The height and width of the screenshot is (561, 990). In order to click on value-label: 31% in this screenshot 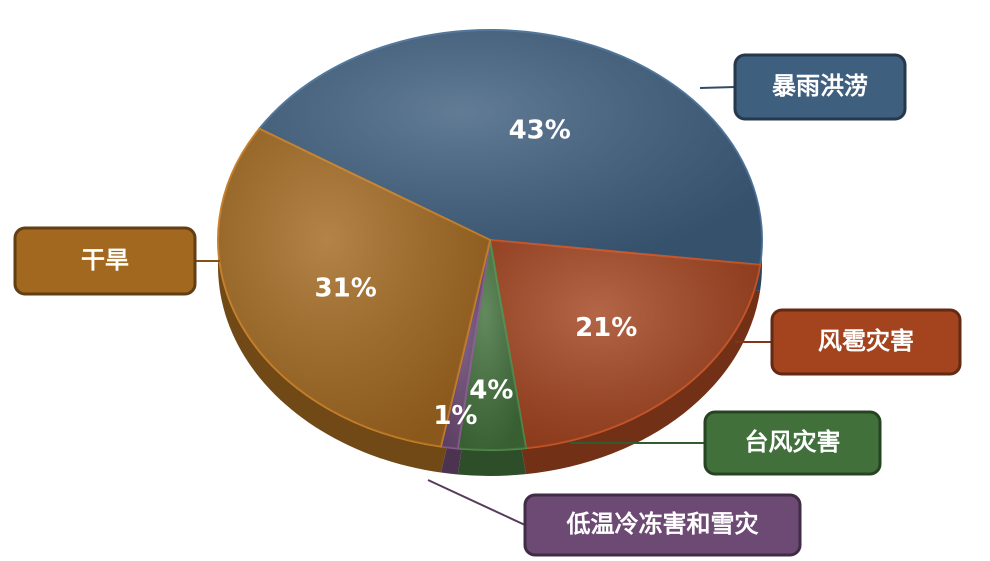, I will do `click(346, 289)`.